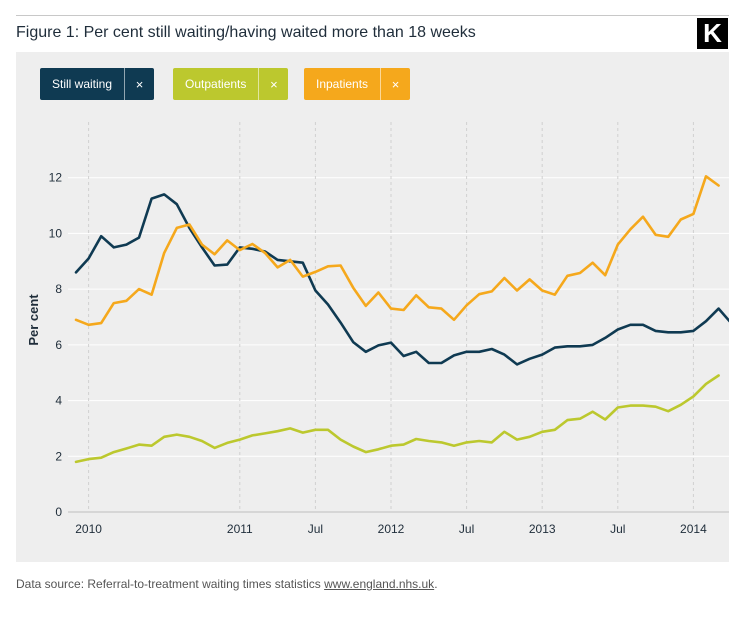 The width and height of the screenshot is (745, 625). I want to click on y-axis-ticks: 0 2 4 6 8 10 12, so click(56, 345).